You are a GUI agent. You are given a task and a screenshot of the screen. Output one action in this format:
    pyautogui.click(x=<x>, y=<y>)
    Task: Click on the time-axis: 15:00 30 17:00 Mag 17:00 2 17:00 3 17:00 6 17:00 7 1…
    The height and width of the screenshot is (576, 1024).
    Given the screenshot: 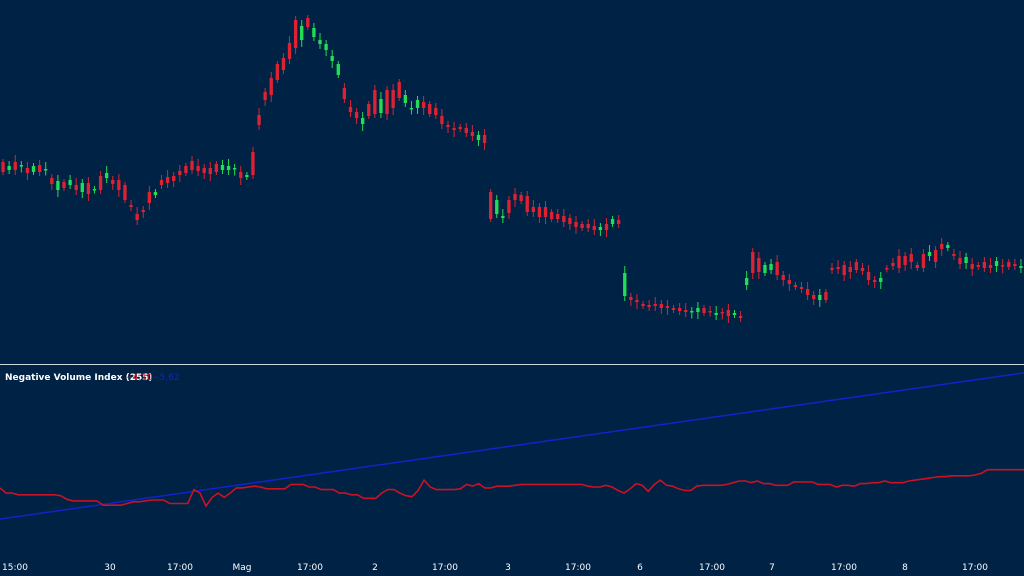 What is the action you would take?
    pyautogui.click(x=495, y=568)
    